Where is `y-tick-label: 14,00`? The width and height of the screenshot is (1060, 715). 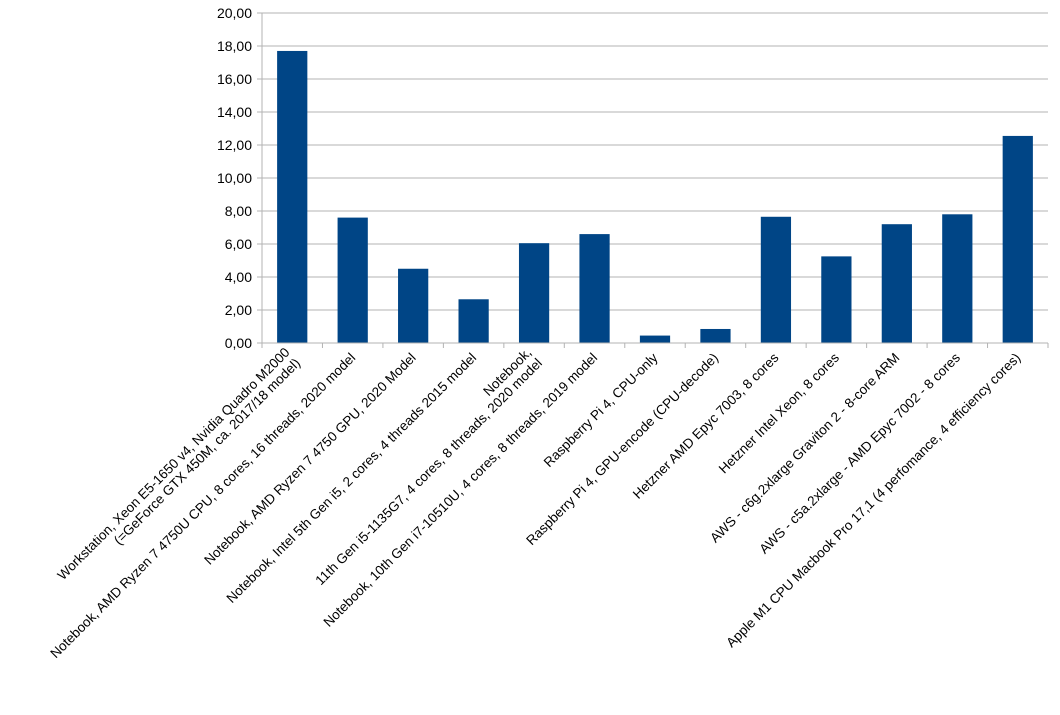 y-tick-label: 14,00 is located at coordinates (234, 112).